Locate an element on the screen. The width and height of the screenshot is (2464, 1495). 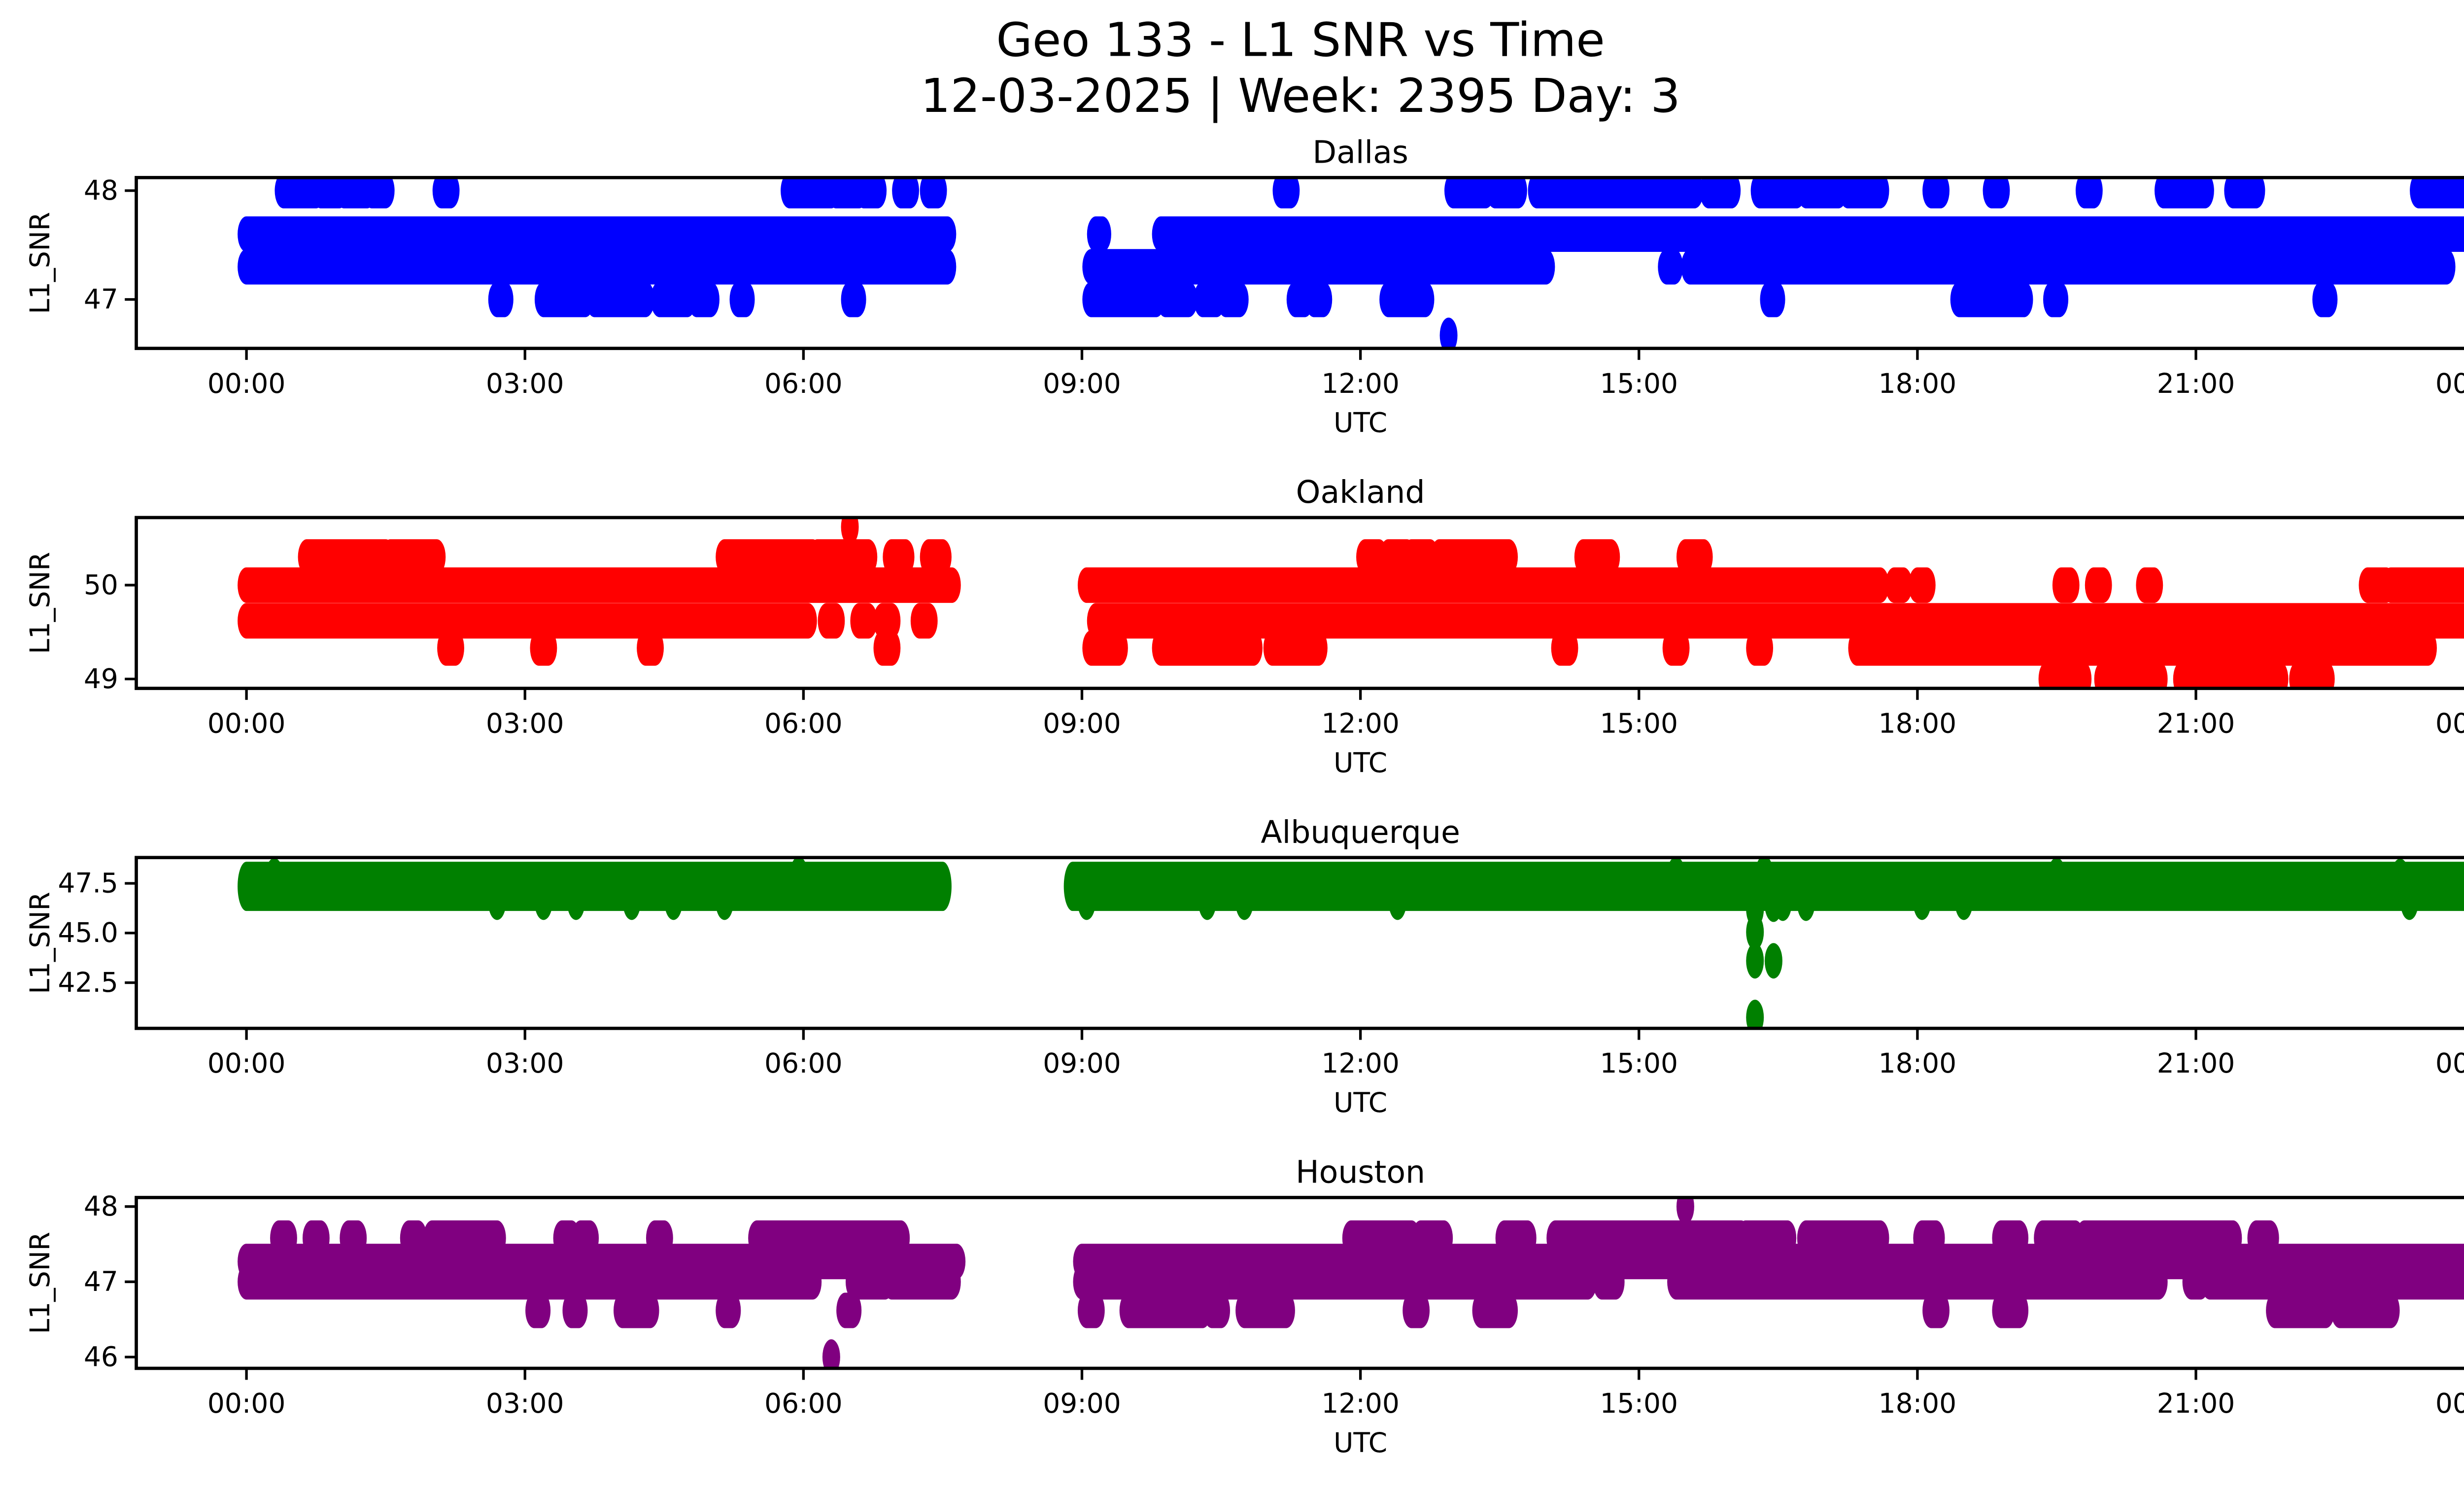
figure-title-line2: 12-03-2025 | Week: 2395 Day: 3 is located at coordinates (1300, 96).